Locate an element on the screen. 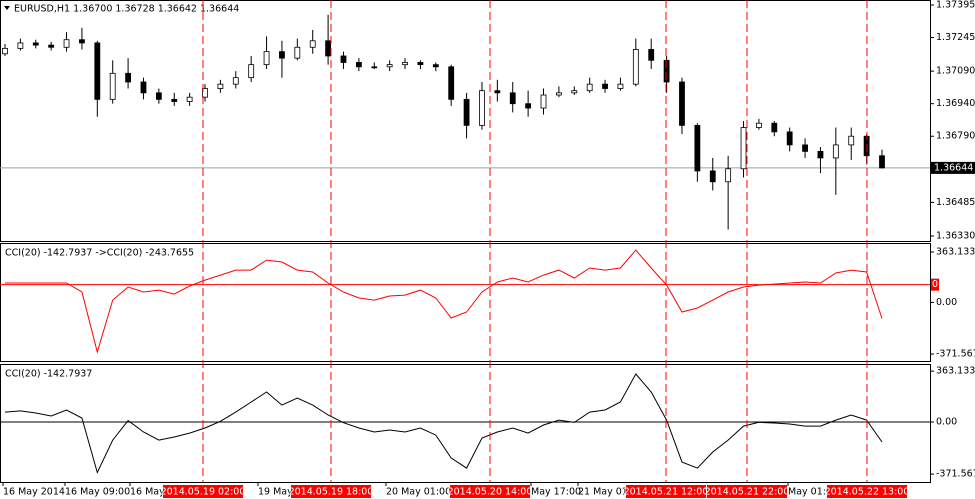 This screenshot has width=975, height=499. level-label: 0 is located at coordinates (935, 284).